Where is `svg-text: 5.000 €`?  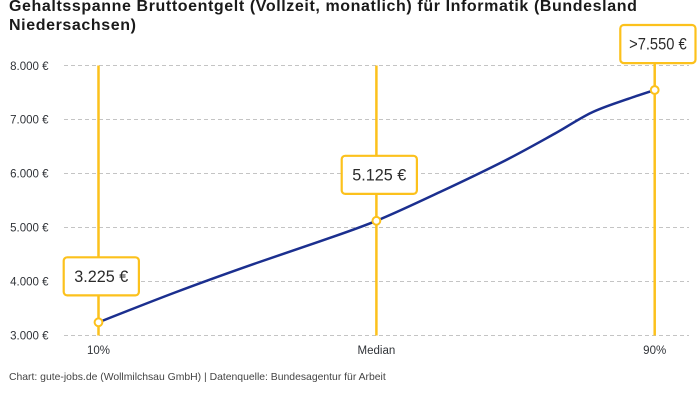
svg-text: 5.000 € is located at coordinates (29, 229).